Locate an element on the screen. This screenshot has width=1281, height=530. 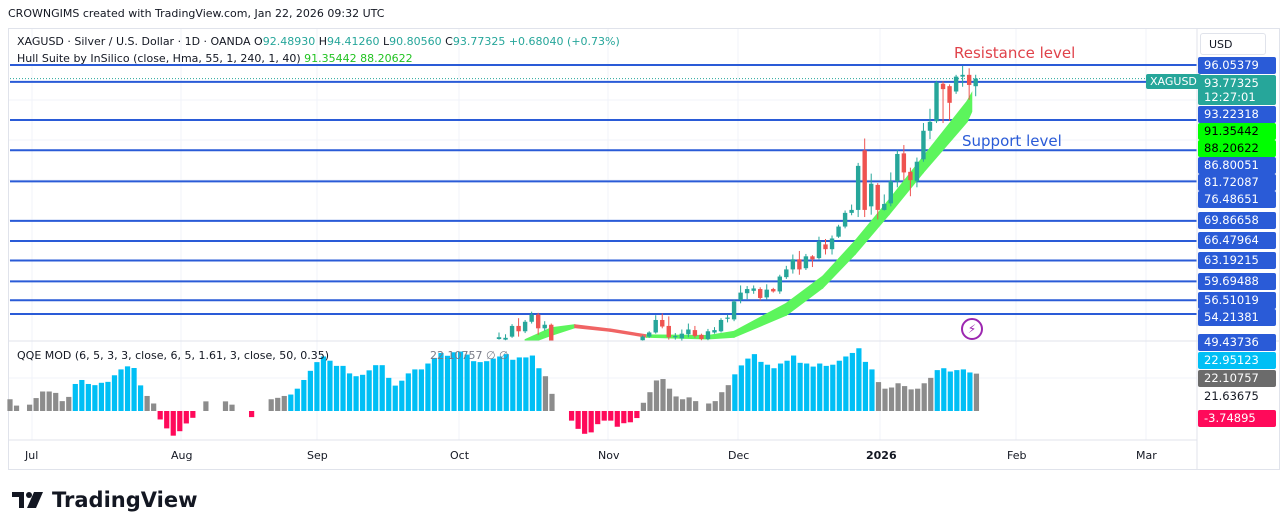
low-label: L is located at coordinates (386, 41).